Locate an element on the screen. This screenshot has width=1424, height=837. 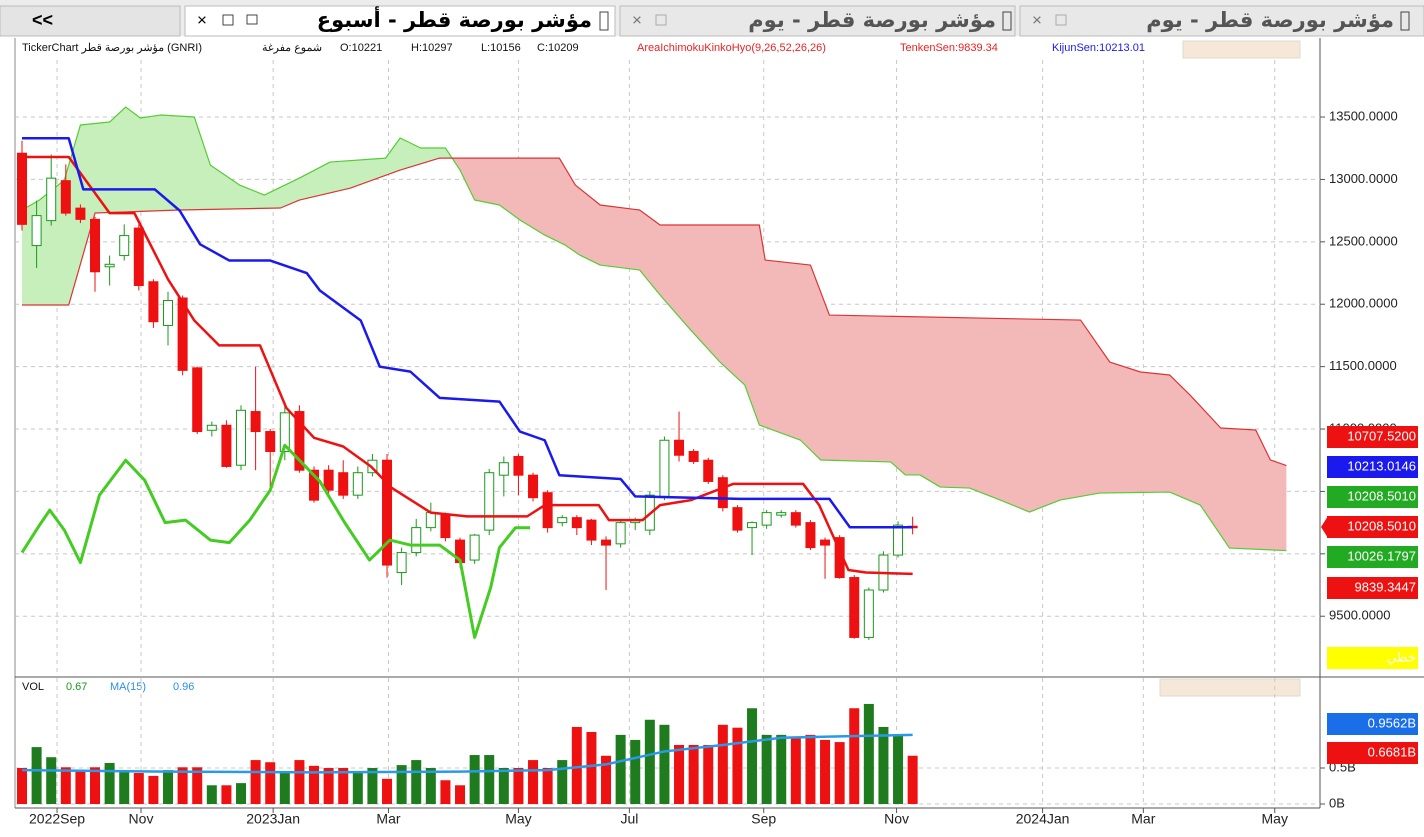
price-badge-label: خطي is located at coordinates (1401, 656).